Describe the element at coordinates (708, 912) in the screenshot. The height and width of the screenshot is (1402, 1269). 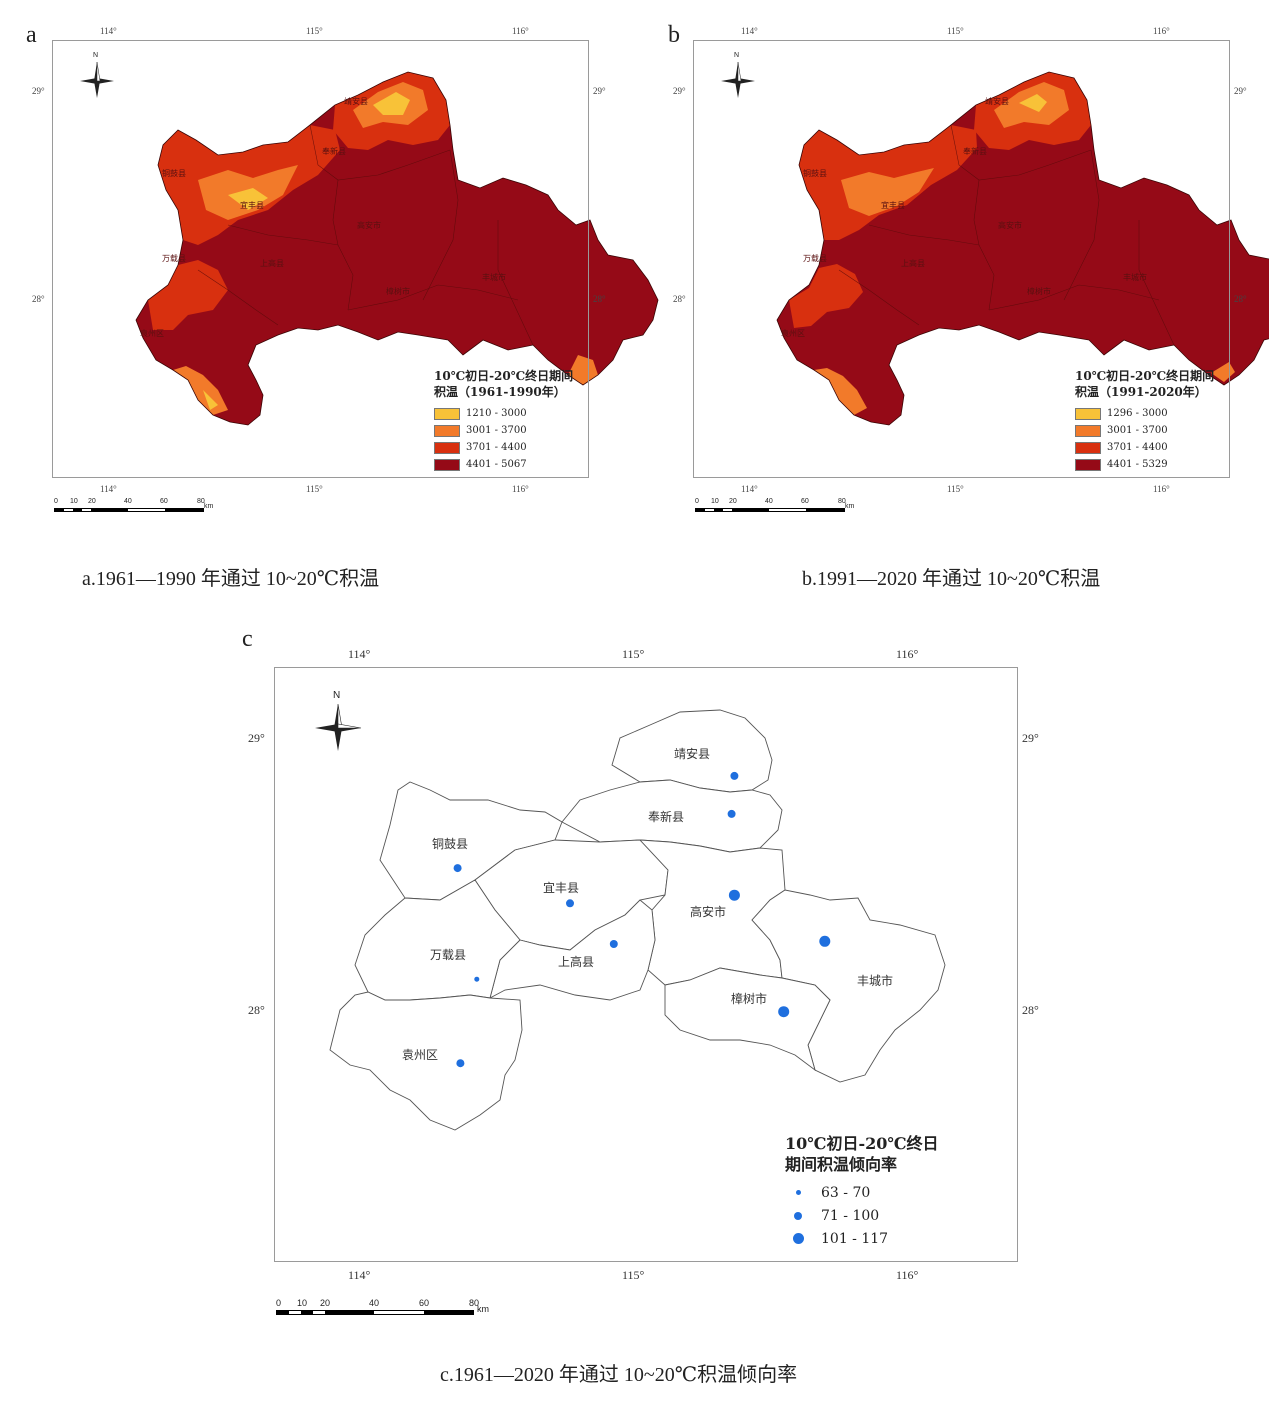
I see `county-label-gaoan: 高安市` at that location.